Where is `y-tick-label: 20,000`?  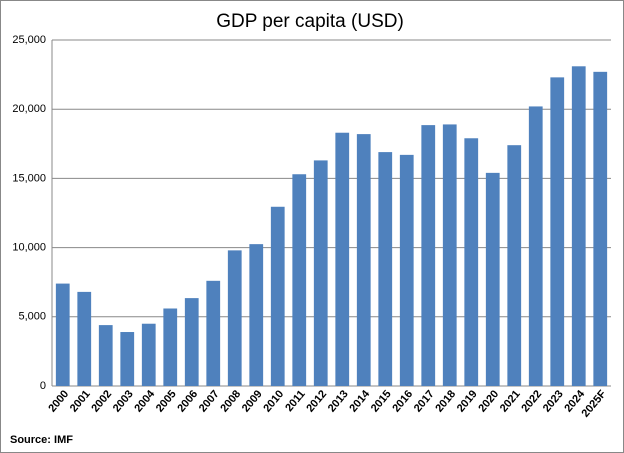 y-tick-label: 20,000 is located at coordinates (29, 109).